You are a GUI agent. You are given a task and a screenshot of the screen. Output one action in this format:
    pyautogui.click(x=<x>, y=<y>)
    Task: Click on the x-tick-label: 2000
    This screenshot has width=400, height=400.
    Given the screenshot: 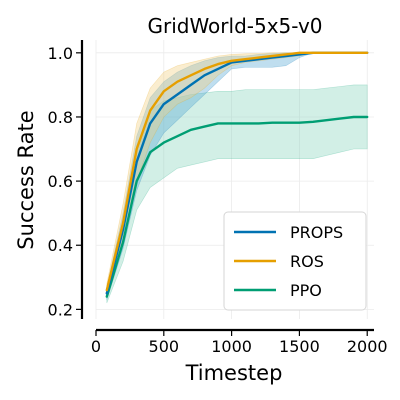 What is the action you would take?
    pyautogui.click(x=367, y=346)
    